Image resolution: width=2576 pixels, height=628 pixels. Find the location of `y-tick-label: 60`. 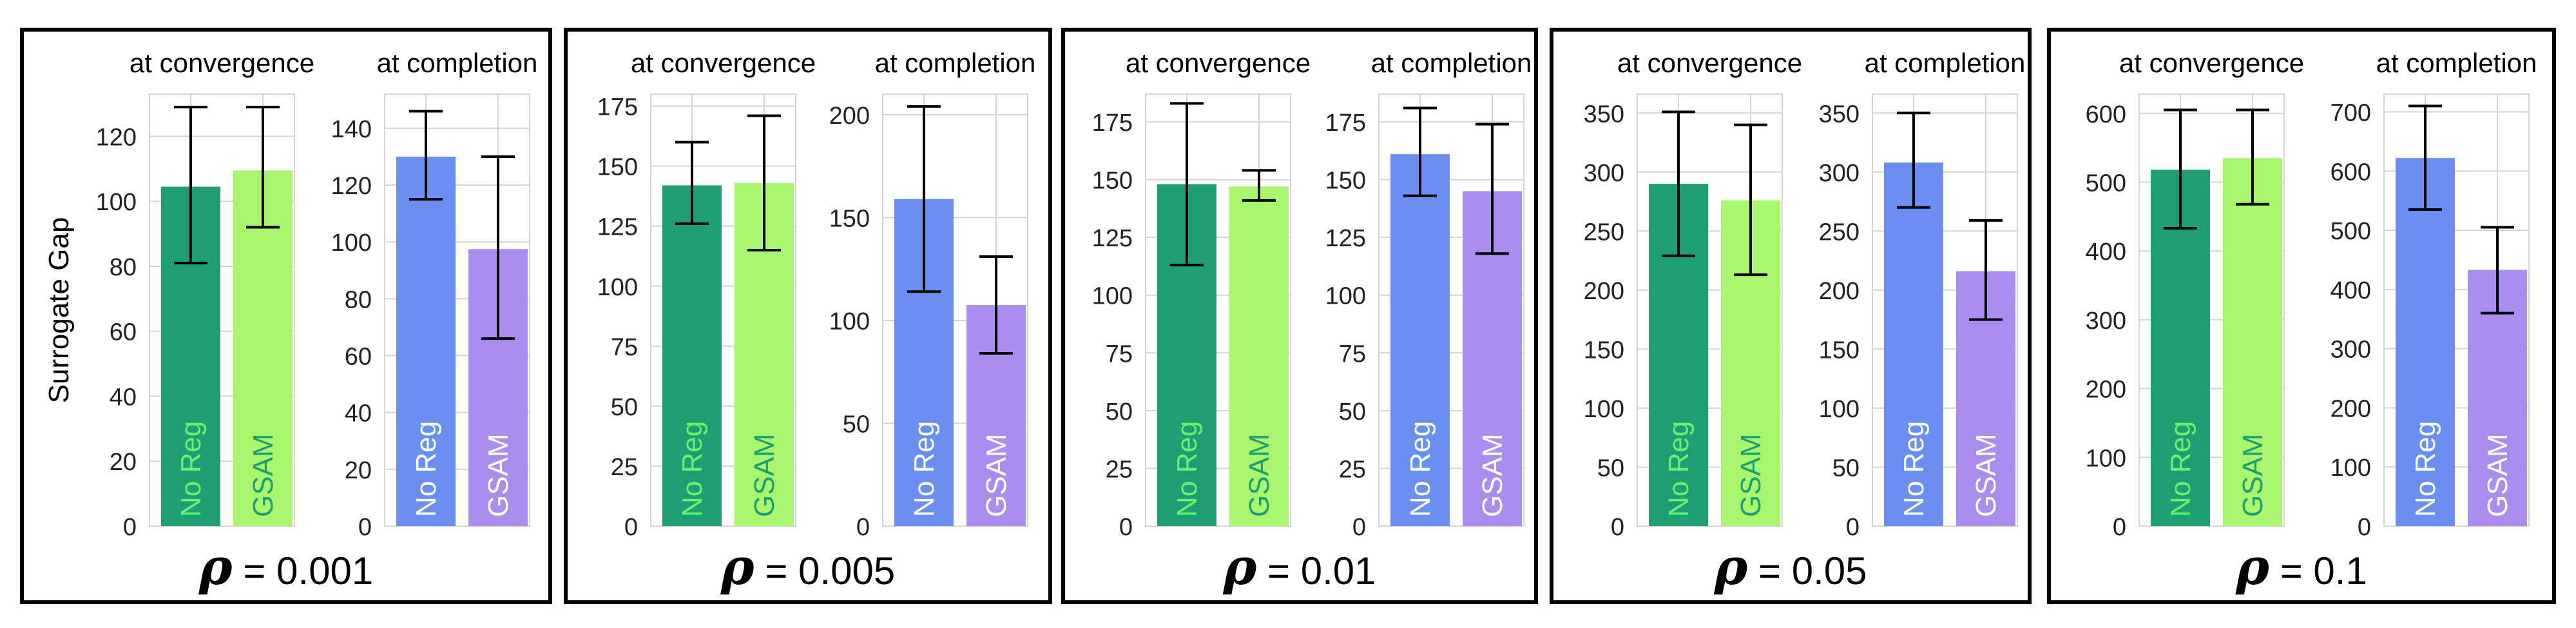

y-tick-label: 60 is located at coordinates (358, 357).